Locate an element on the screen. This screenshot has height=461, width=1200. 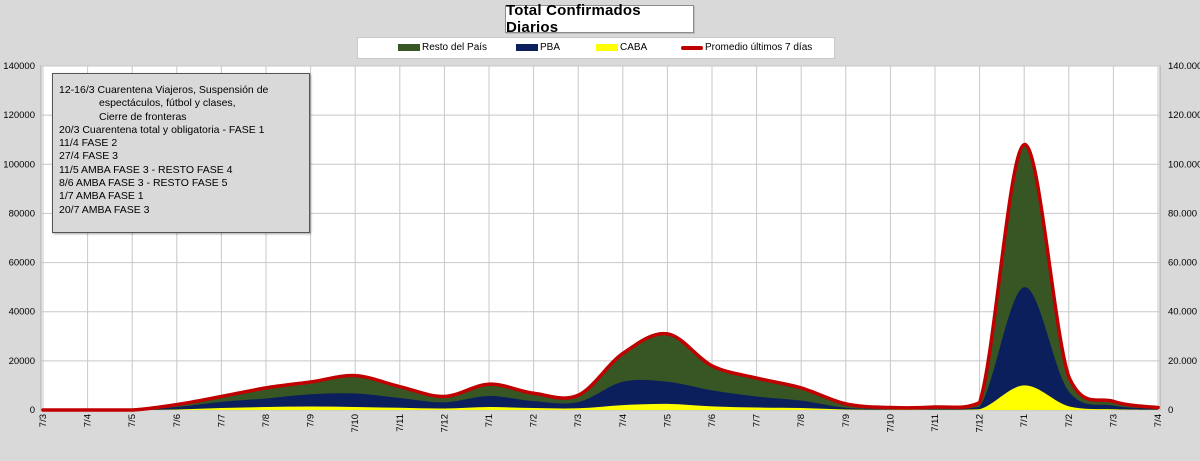
legend-item-pba: PBA is located at coordinates (538, 47).